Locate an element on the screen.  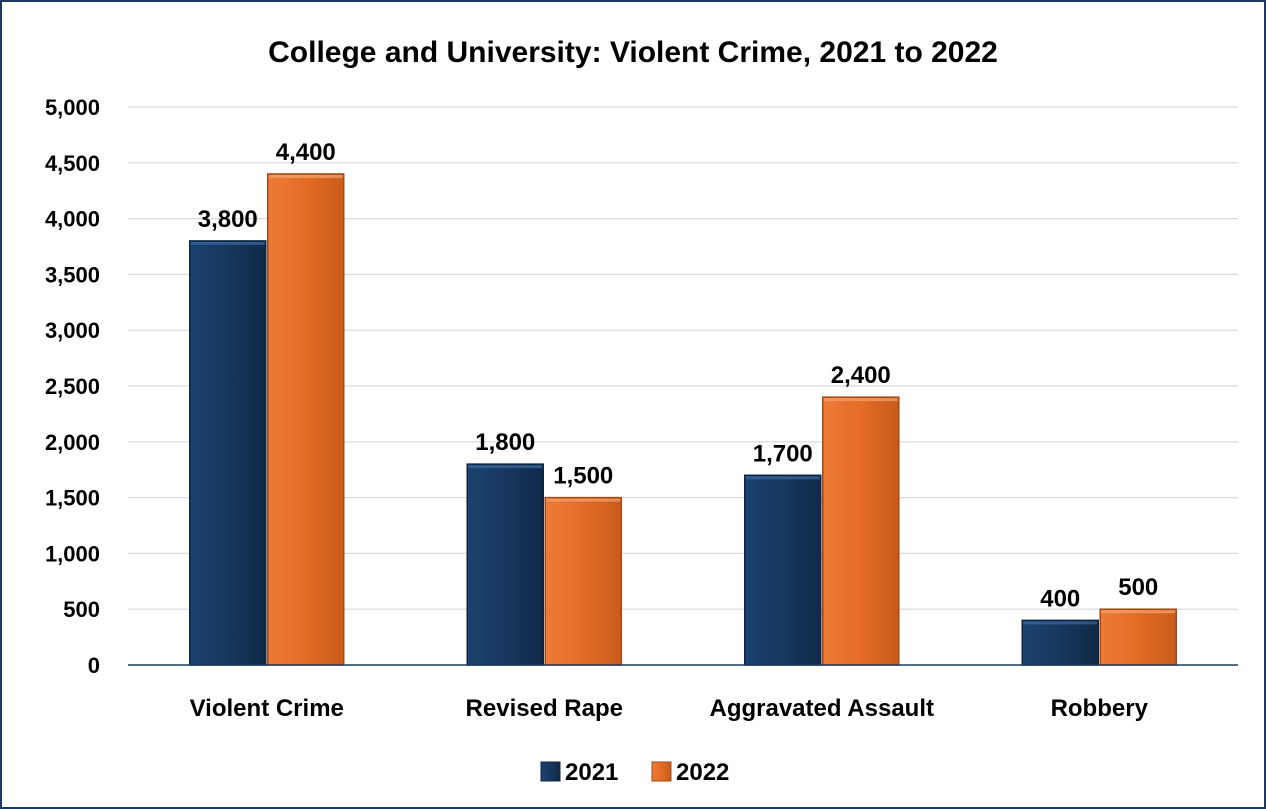
data-label: 2,400 is located at coordinates (861, 375).